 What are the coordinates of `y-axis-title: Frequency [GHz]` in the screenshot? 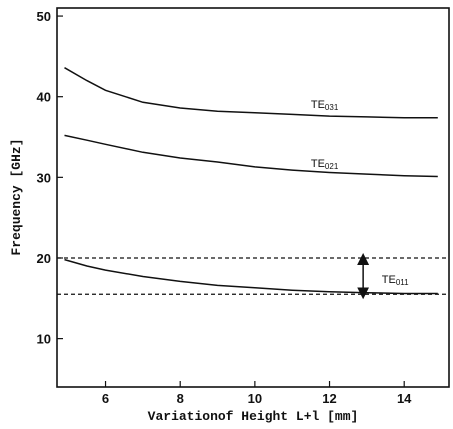 It's located at (16, 196).